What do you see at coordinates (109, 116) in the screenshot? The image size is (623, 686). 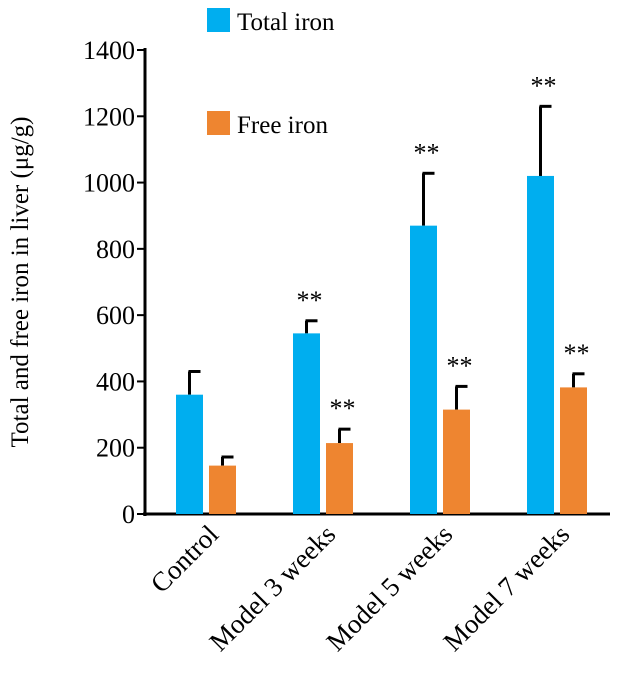 I see `y-tick-label: 1200` at bounding box center [109, 116].